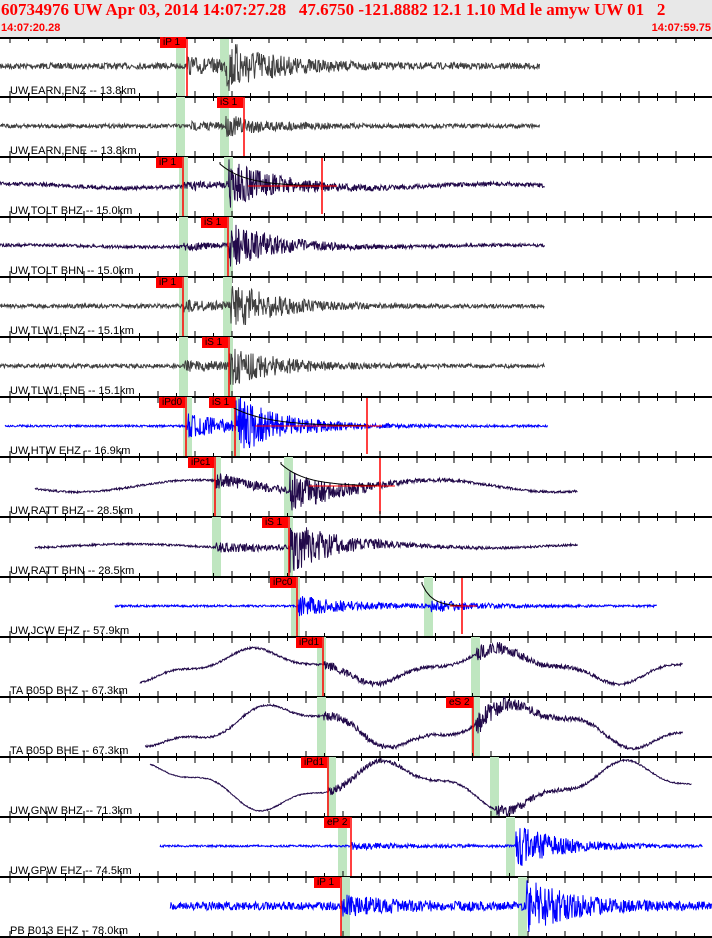 Image resolution: width=712 pixels, height=938 pixels. I want to click on channel-label: PB B013 EHZ -- 78.0km, so click(69, 931).